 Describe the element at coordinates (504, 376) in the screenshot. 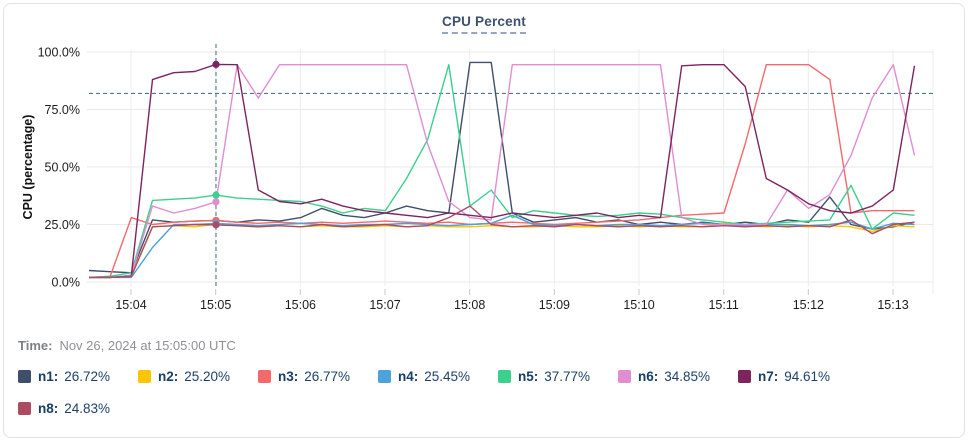

I see `legend-swatch-n5` at that location.